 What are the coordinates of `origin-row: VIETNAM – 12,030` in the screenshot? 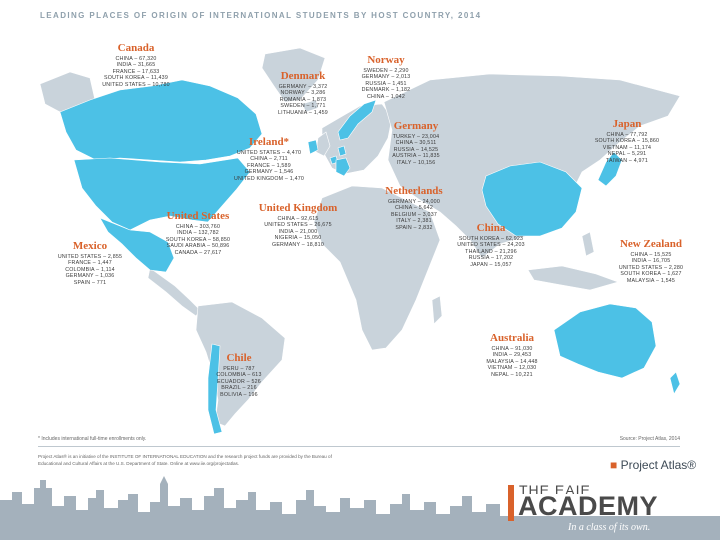 It's located at (512, 368).